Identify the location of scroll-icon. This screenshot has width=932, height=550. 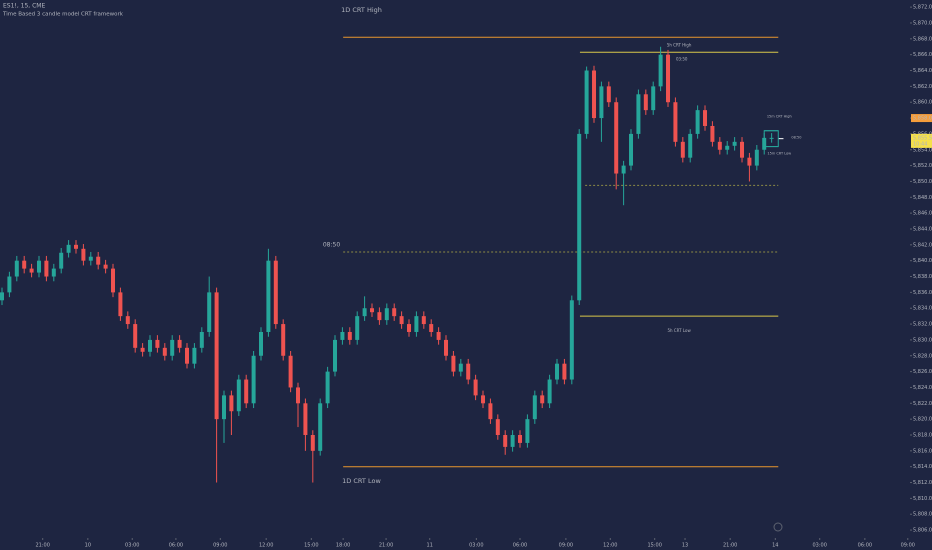
(778, 527).